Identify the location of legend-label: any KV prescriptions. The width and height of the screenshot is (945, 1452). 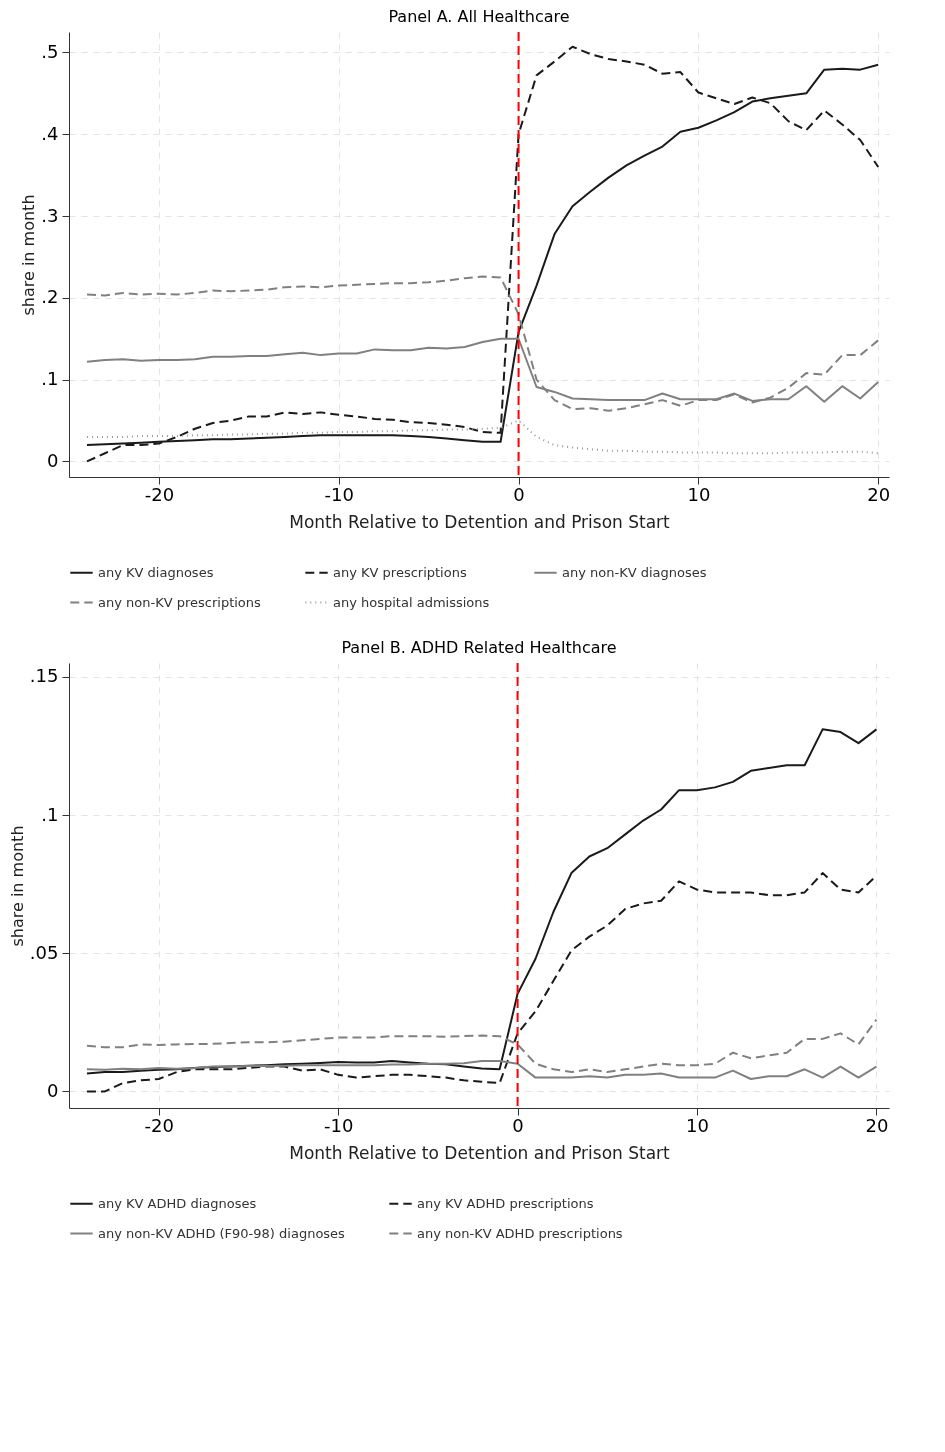
(400, 572).